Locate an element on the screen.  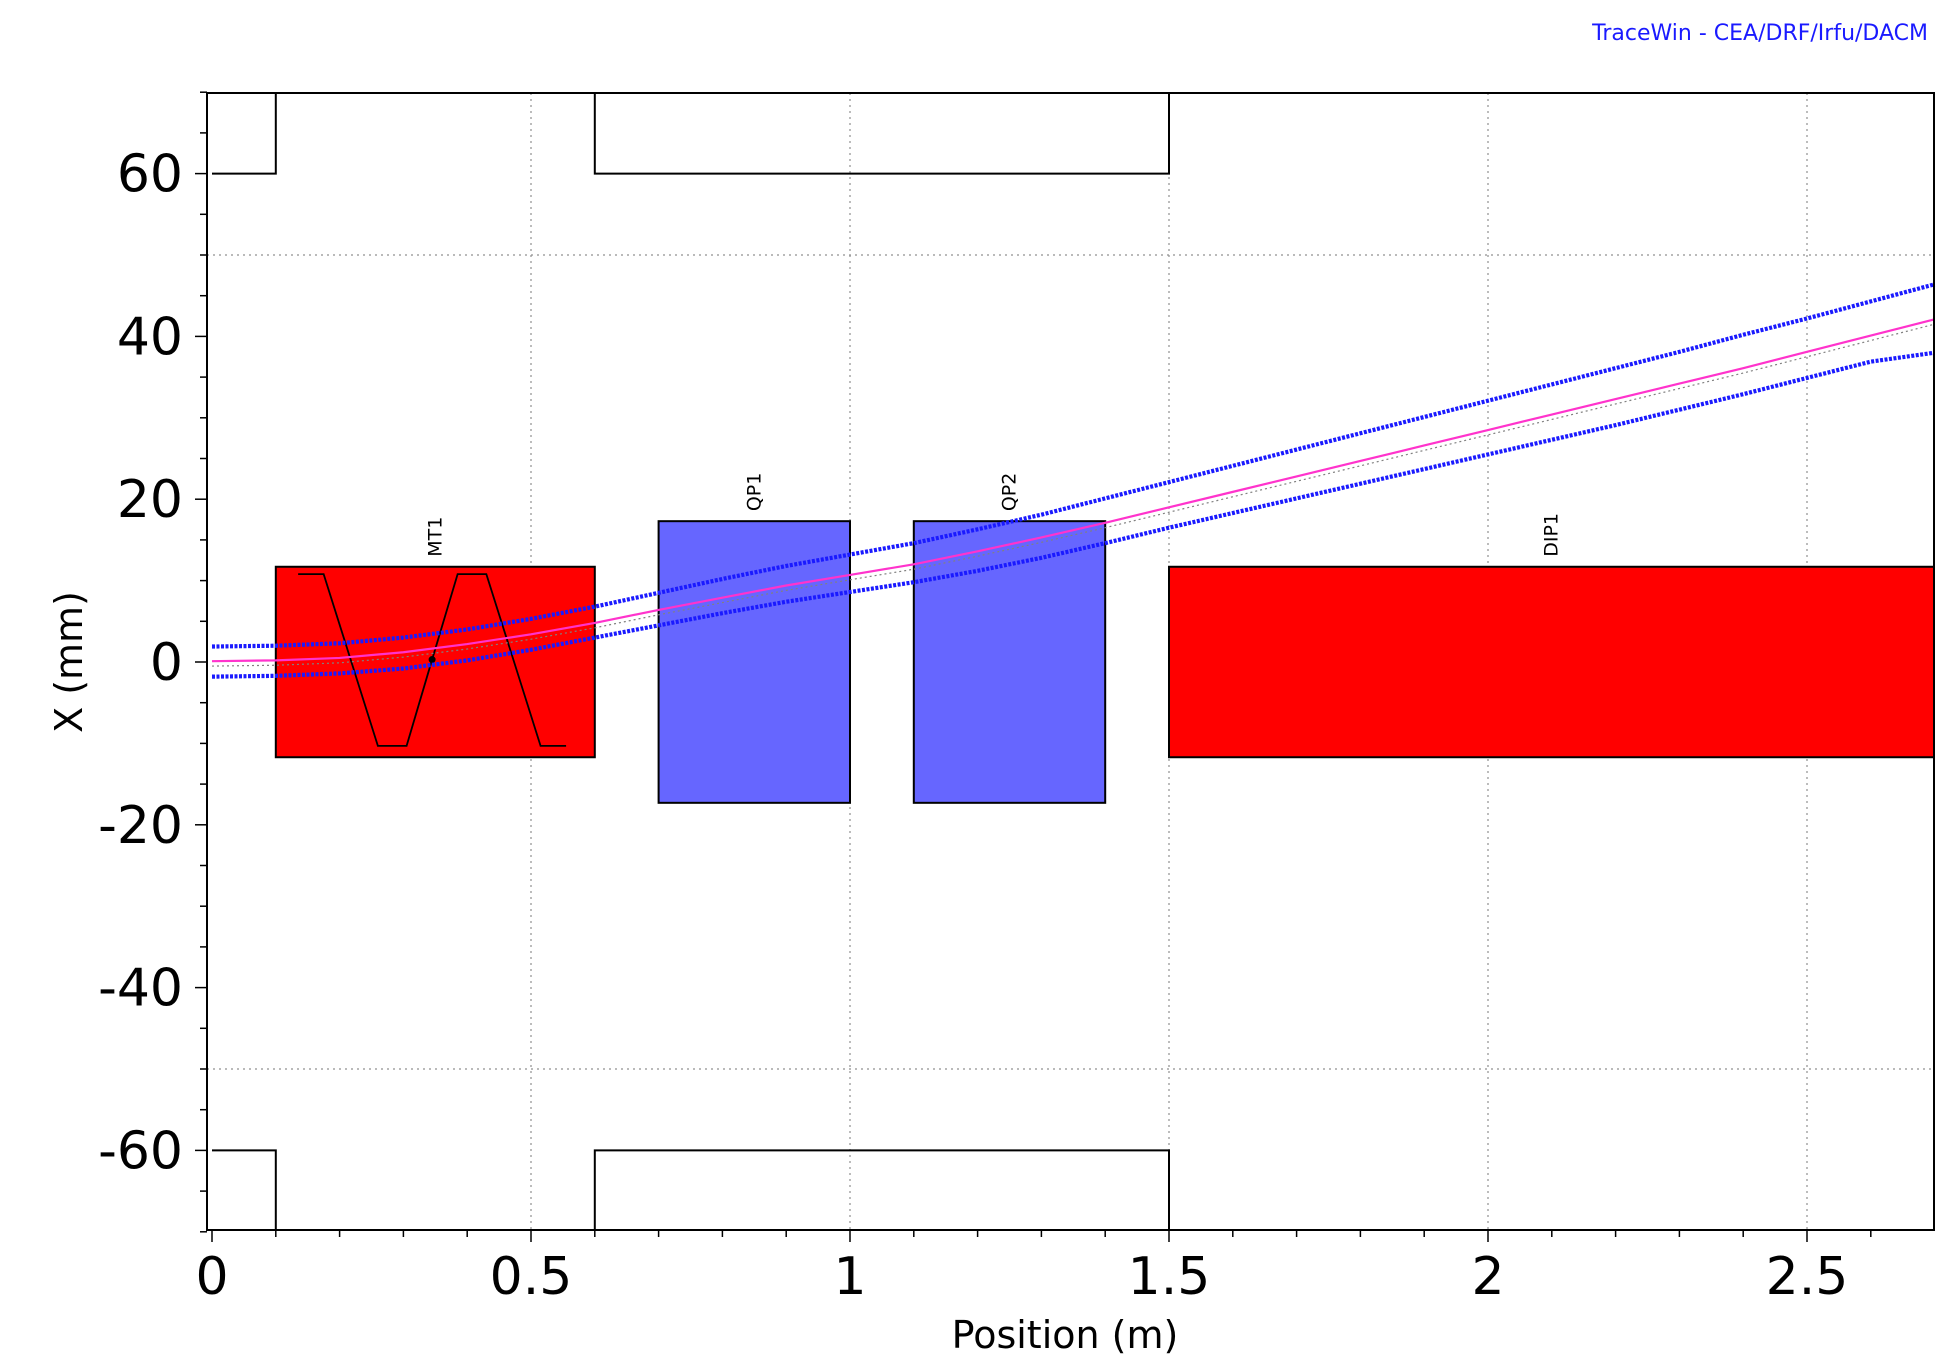
y-axis-title: X (mm) is located at coordinates (69, 662).